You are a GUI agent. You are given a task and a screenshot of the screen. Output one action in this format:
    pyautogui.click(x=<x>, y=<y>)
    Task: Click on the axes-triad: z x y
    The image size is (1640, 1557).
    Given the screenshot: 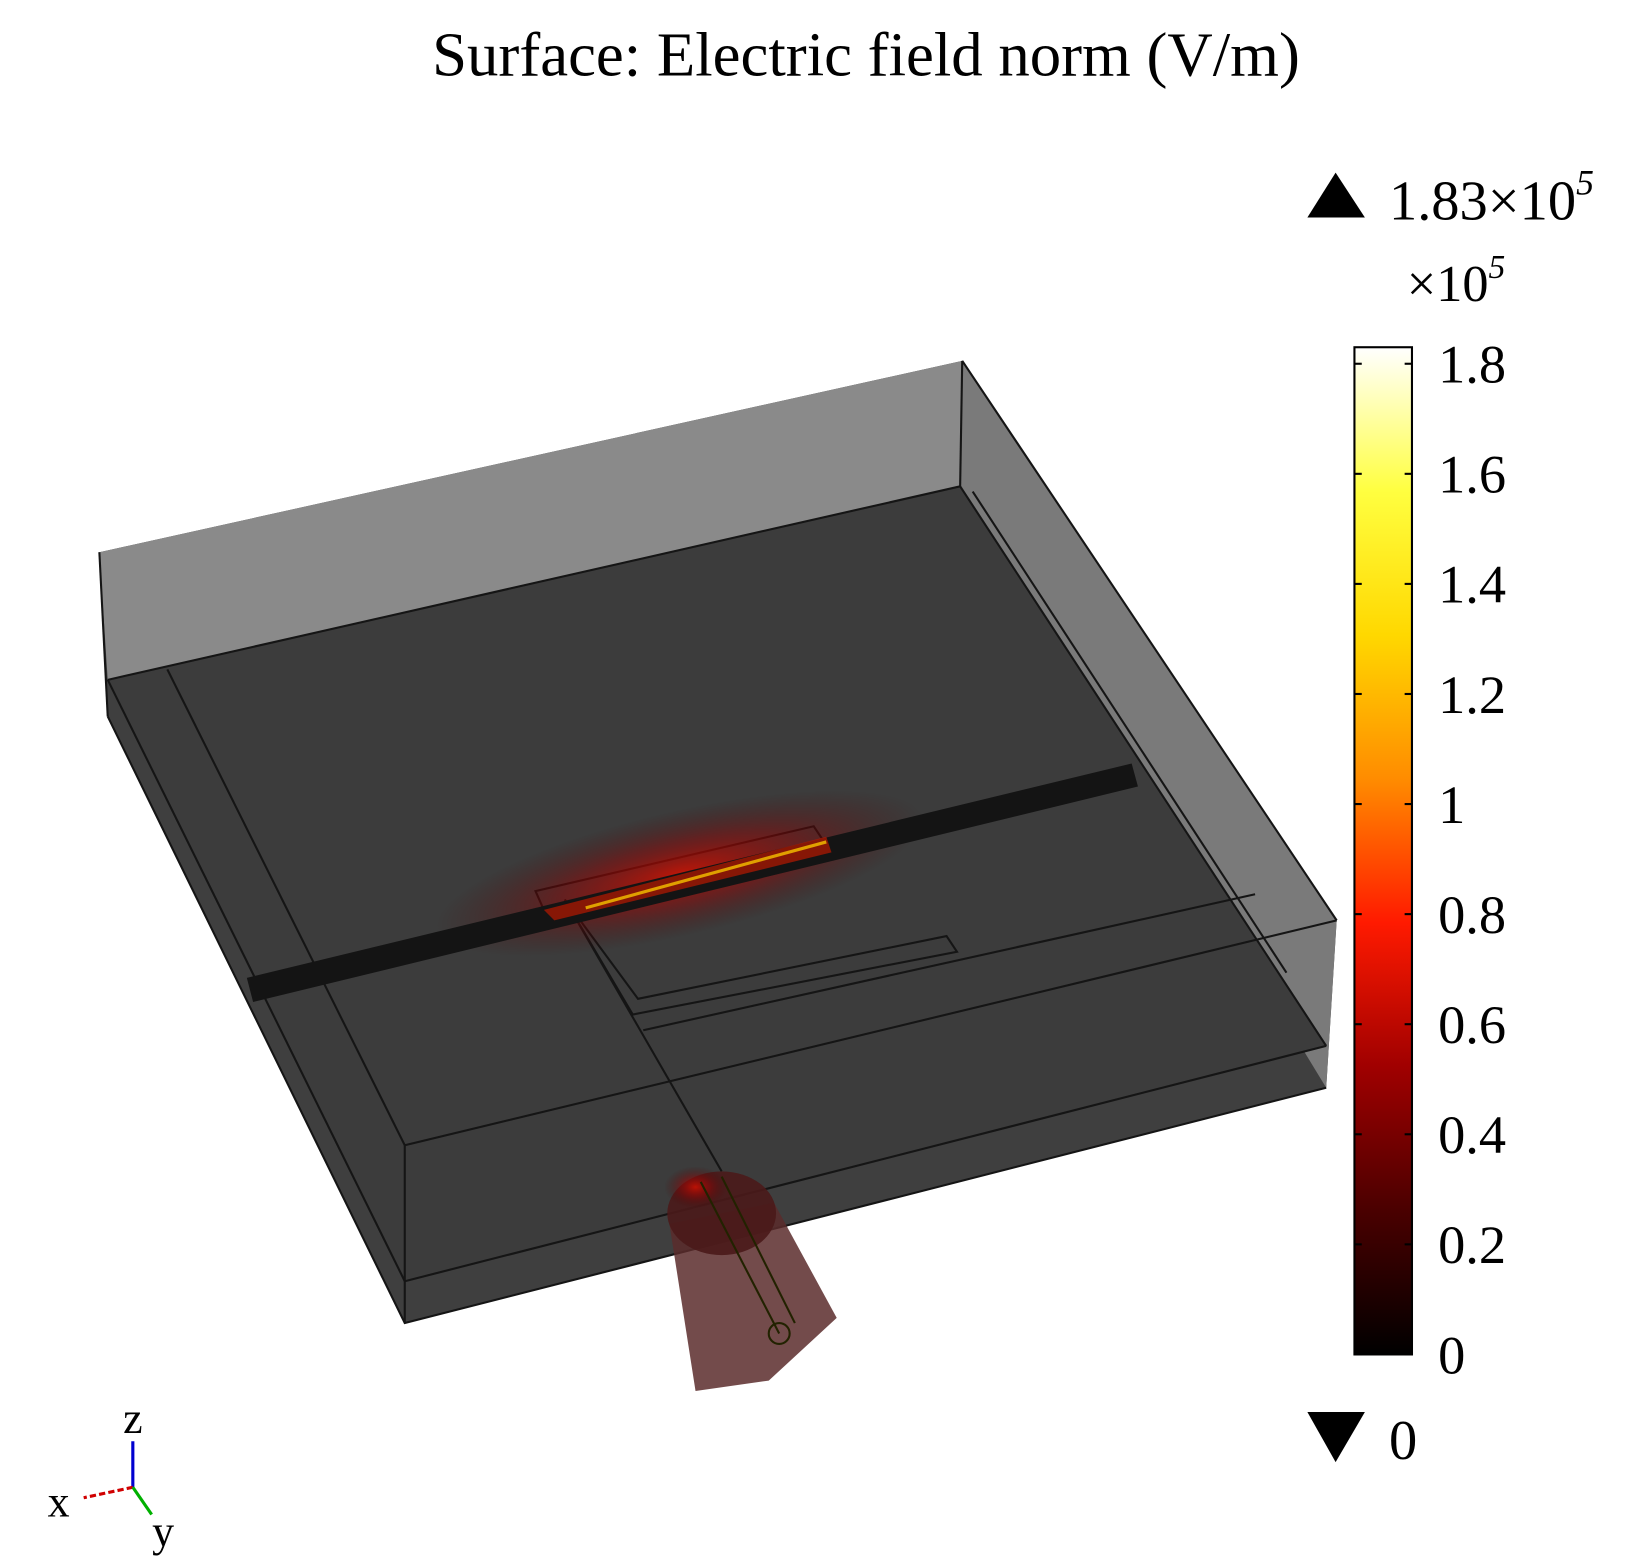 What is the action you would take?
    pyautogui.click(x=111, y=1475)
    